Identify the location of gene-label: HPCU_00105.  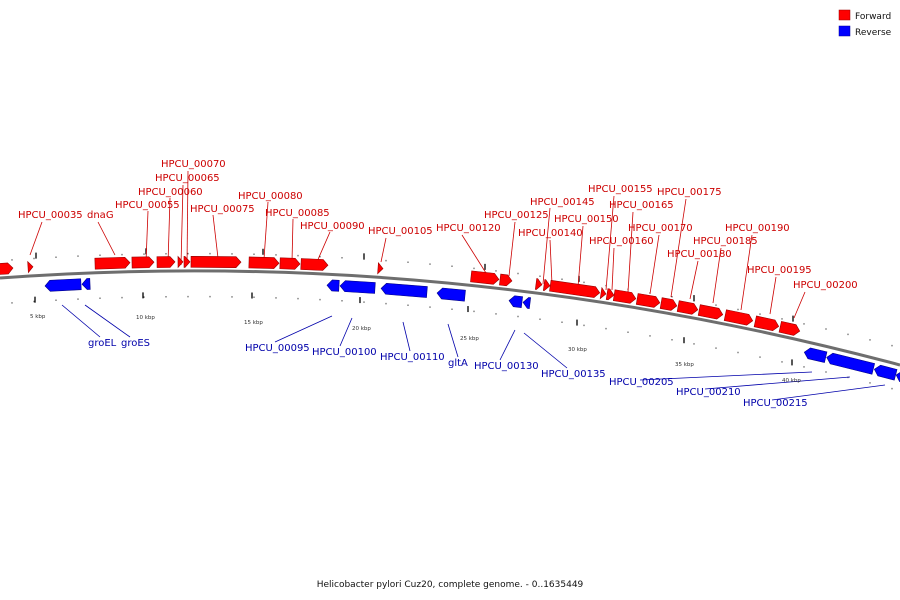
(400, 231).